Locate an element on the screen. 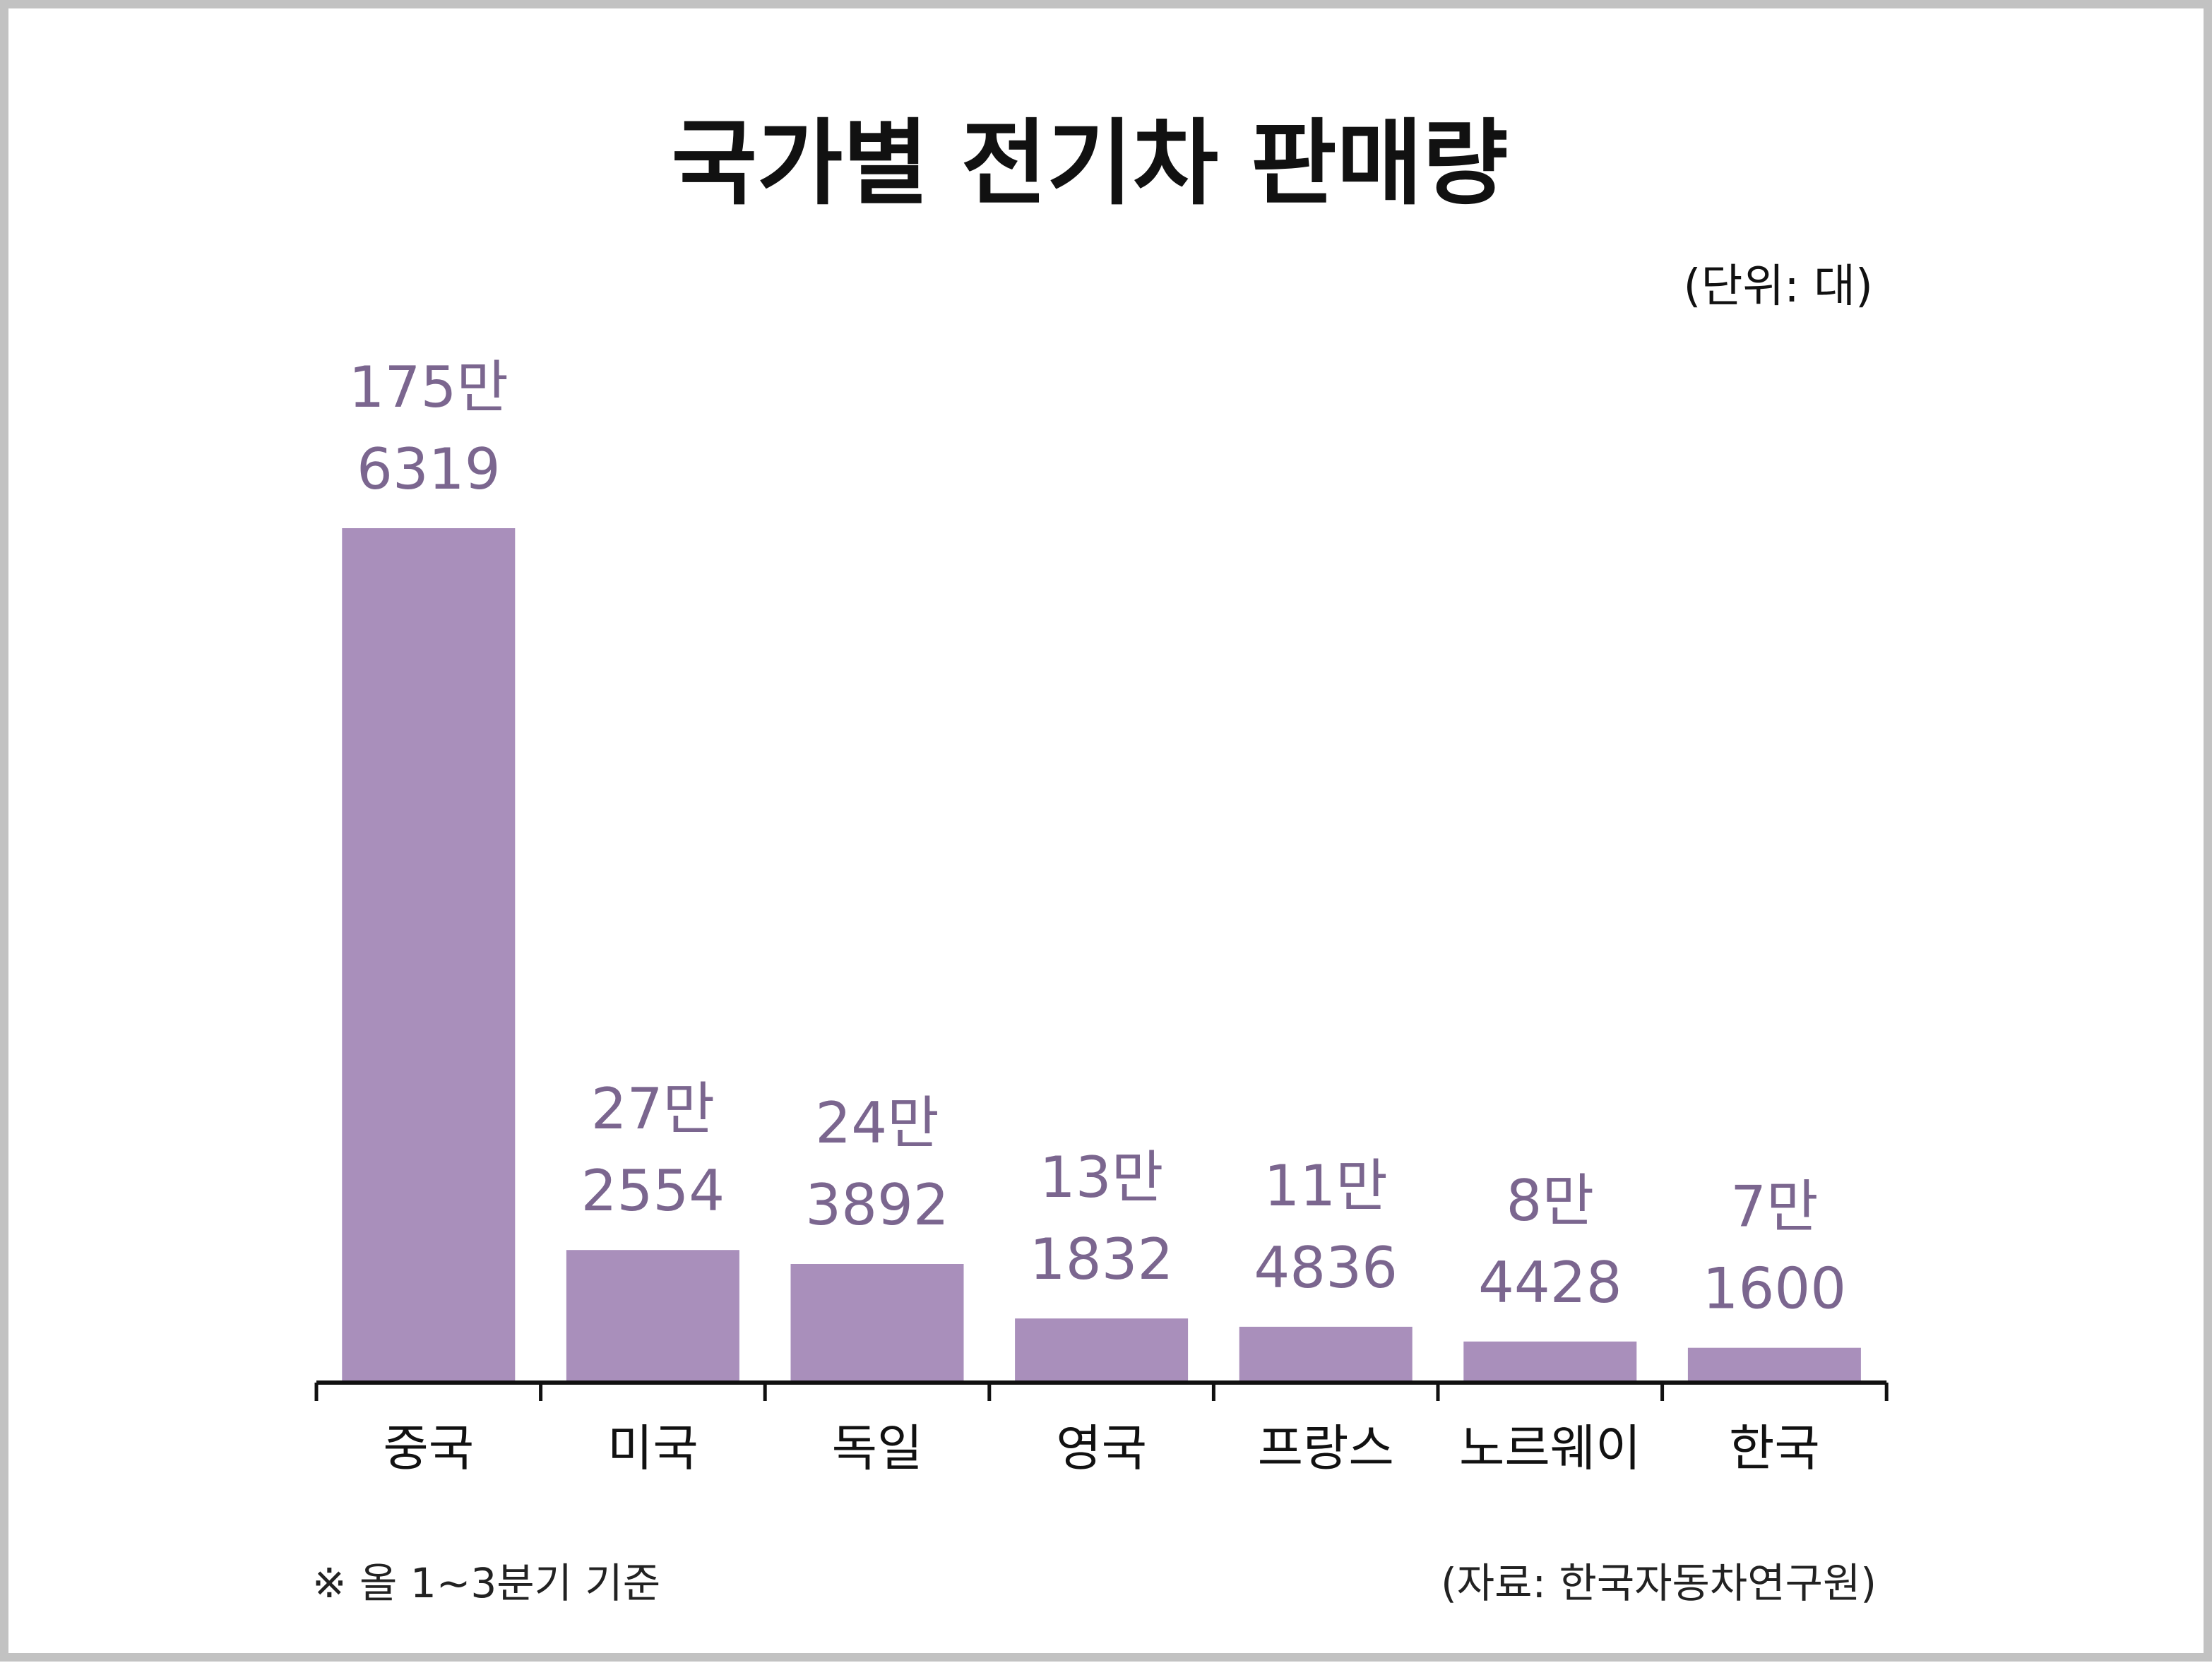 Image resolution: width=2212 pixels, height=1670 pixels. value-label-0-0: 175만 is located at coordinates (429, 387).